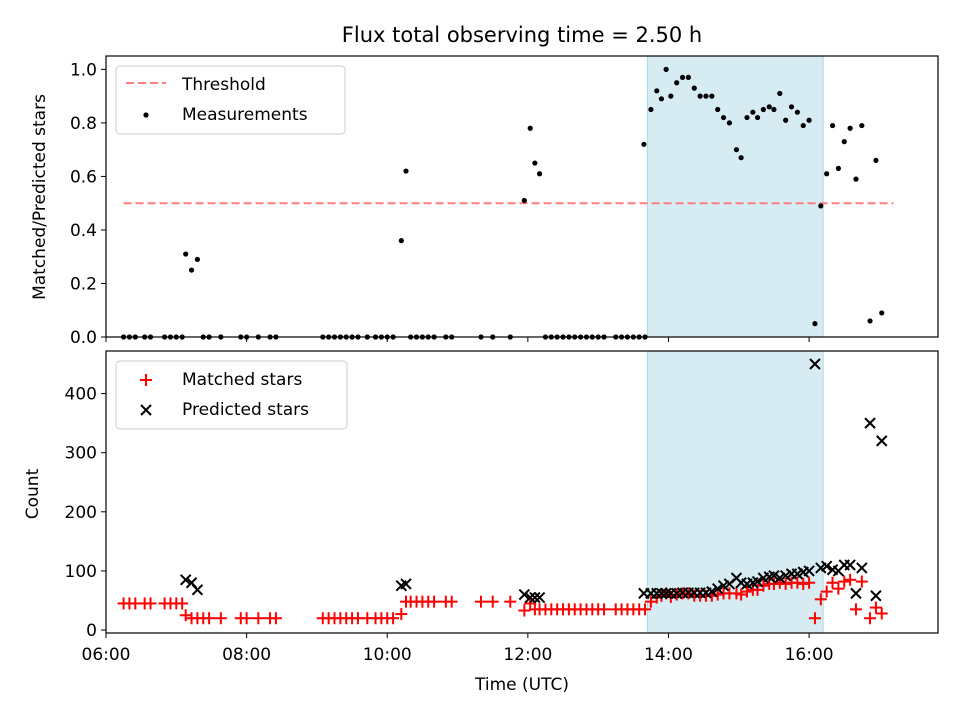 This screenshot has width=960, height=720. What do you see at coordinates (246, 655) in the screenshot?
I see `x-tick-label: 08:00` at bounding box center [246, 655].